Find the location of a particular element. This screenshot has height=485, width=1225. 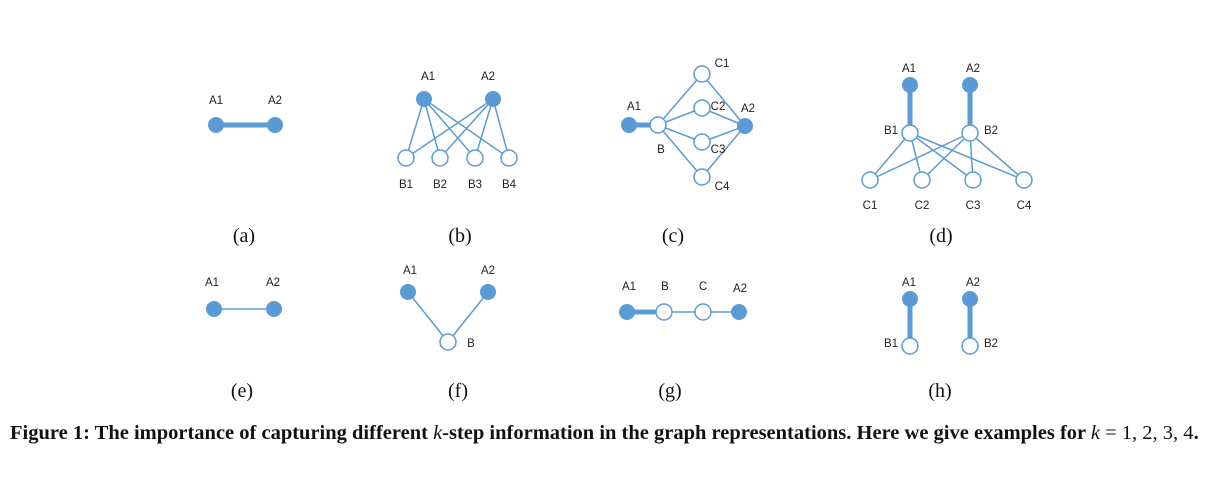

edge-a1-b is located at coordinates (428, 317).